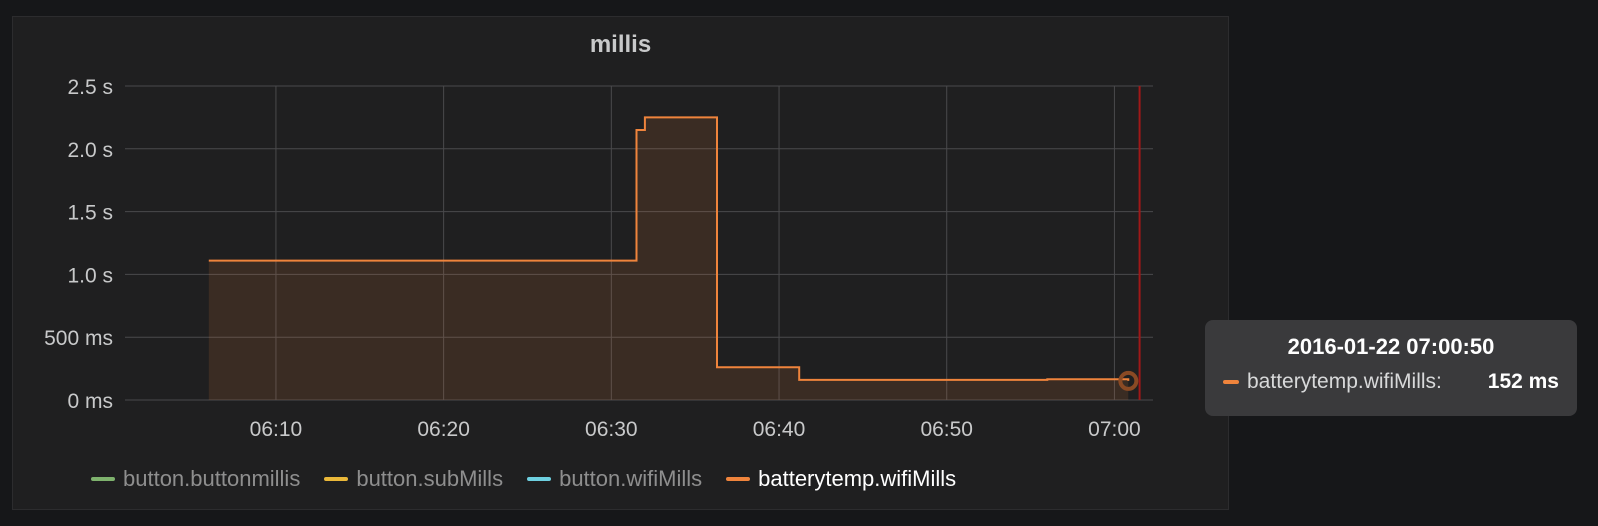 The width and height of the screenshot is (1598, 526). I want to click on y-tick-label: 1.5 s, so click(90, 213).